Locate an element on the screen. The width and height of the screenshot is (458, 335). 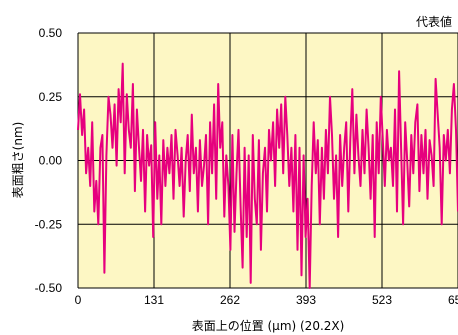
x-tick-label: 654 is located at coordinates (453, 300).